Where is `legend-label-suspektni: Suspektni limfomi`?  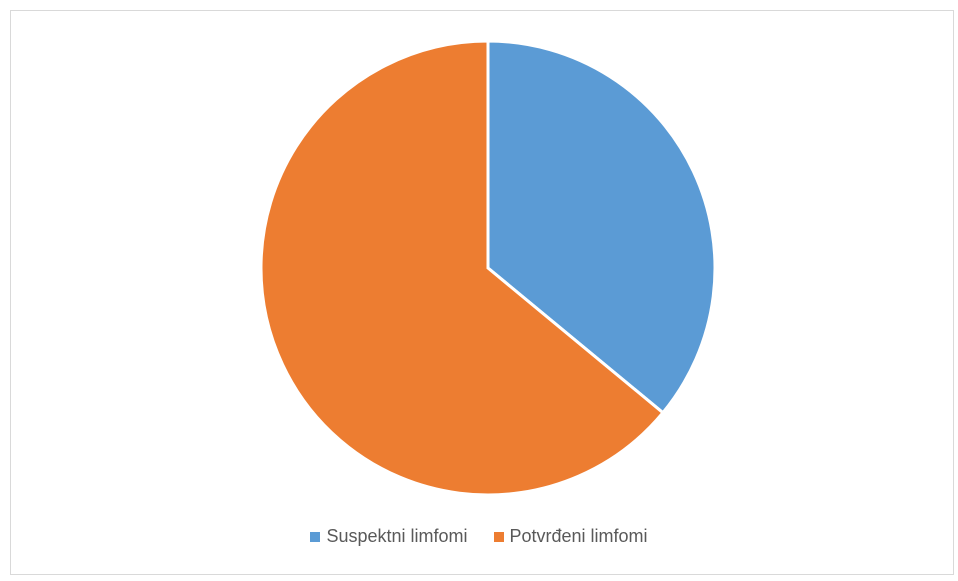 legend-label-suspektni: Suspektni limfomi is located at coordinates (397, 536).